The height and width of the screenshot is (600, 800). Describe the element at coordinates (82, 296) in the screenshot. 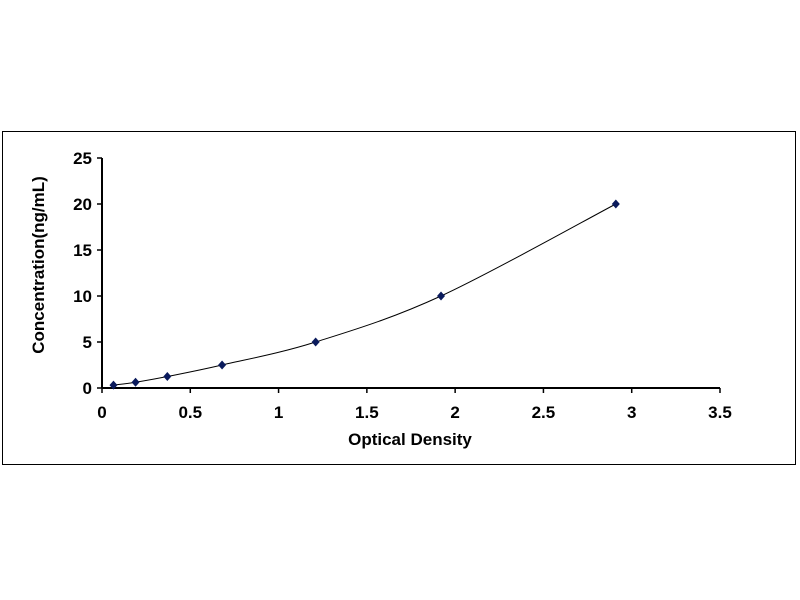

I see `y-tick-label: 10` at that location.